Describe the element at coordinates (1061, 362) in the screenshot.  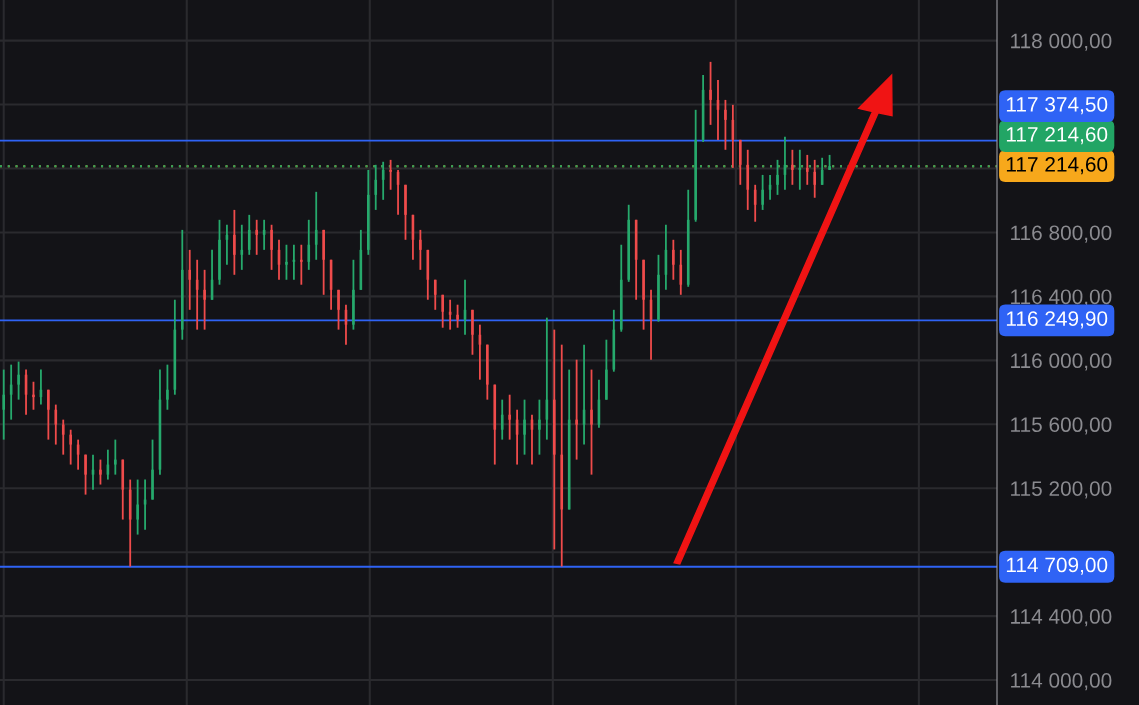
I see `y-tick-label: 116 000,00` at that location.